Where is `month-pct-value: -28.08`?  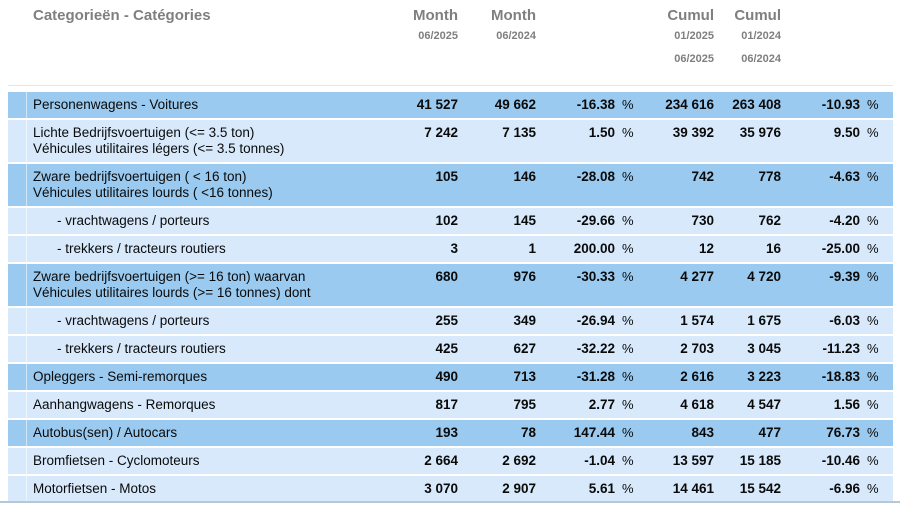
month-pct-value: -28.08 is located at coordinates (575, 185).